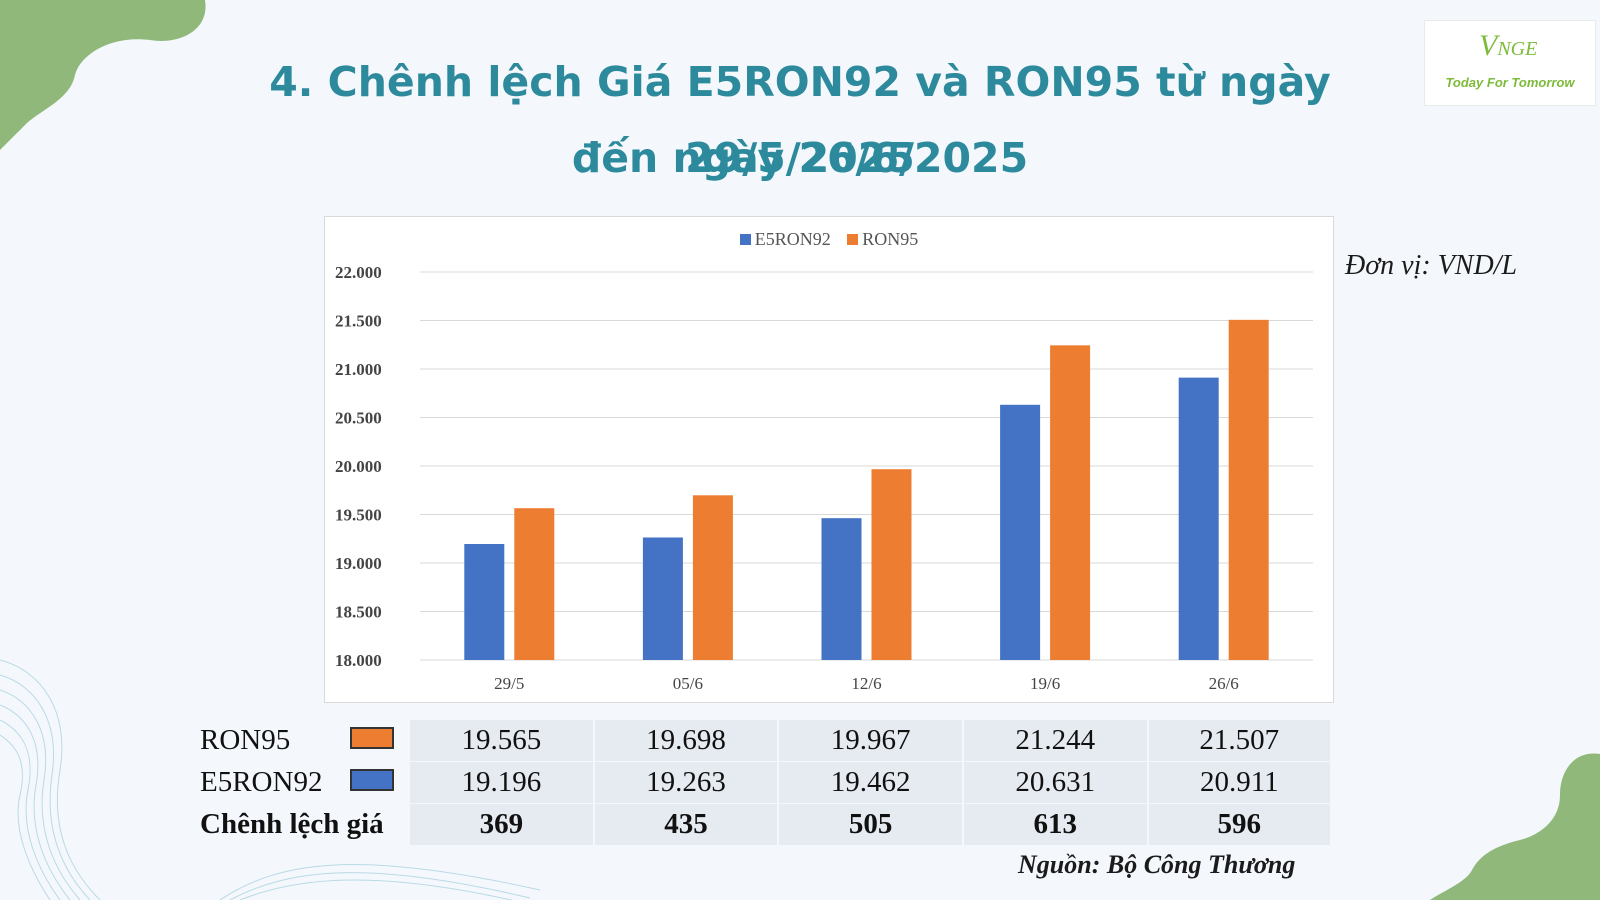 This screenshot has height=900, width=1600. I want to click on x-tick-label: 19/6, so click(1045, 683).